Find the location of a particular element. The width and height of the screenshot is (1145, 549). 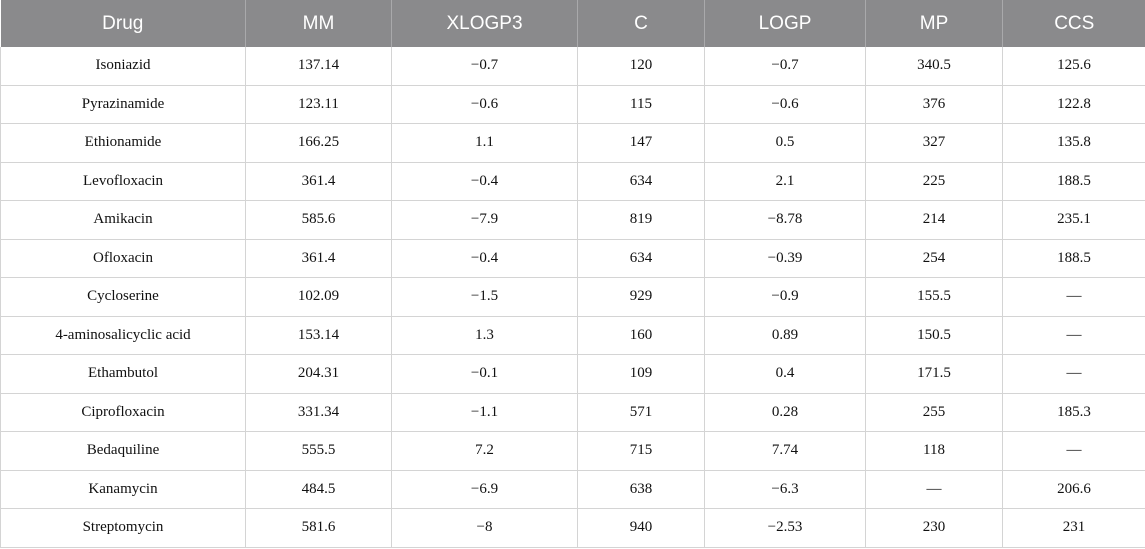

table-row: Ethambutol 204.31 −0.1 109 0.4 171.5— is located at coordinates (572, 374).